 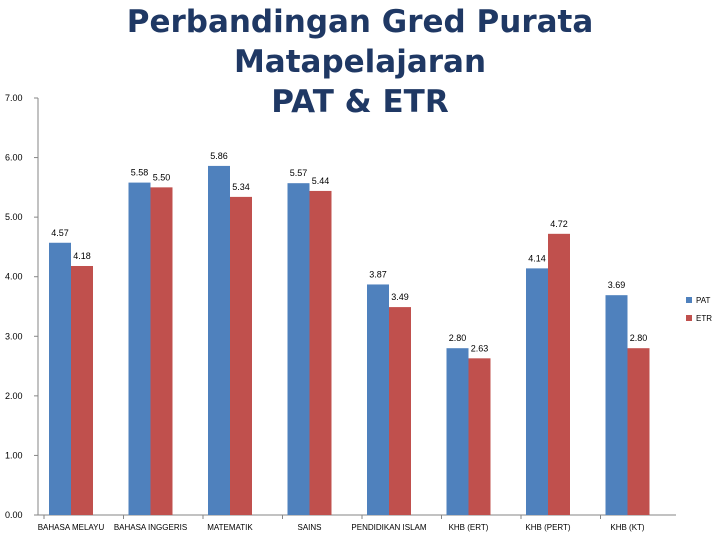 I want to click on data-label-etr: 2.63, so click(x=480, y=348).